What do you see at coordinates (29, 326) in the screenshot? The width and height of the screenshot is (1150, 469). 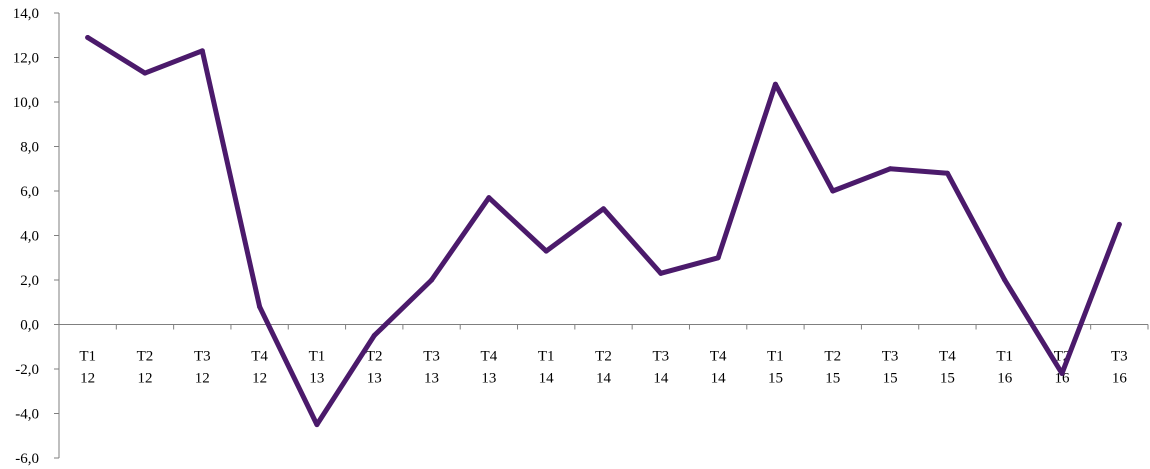 I see `y-tick-label: 0,0` at bounding box center [29, 326].